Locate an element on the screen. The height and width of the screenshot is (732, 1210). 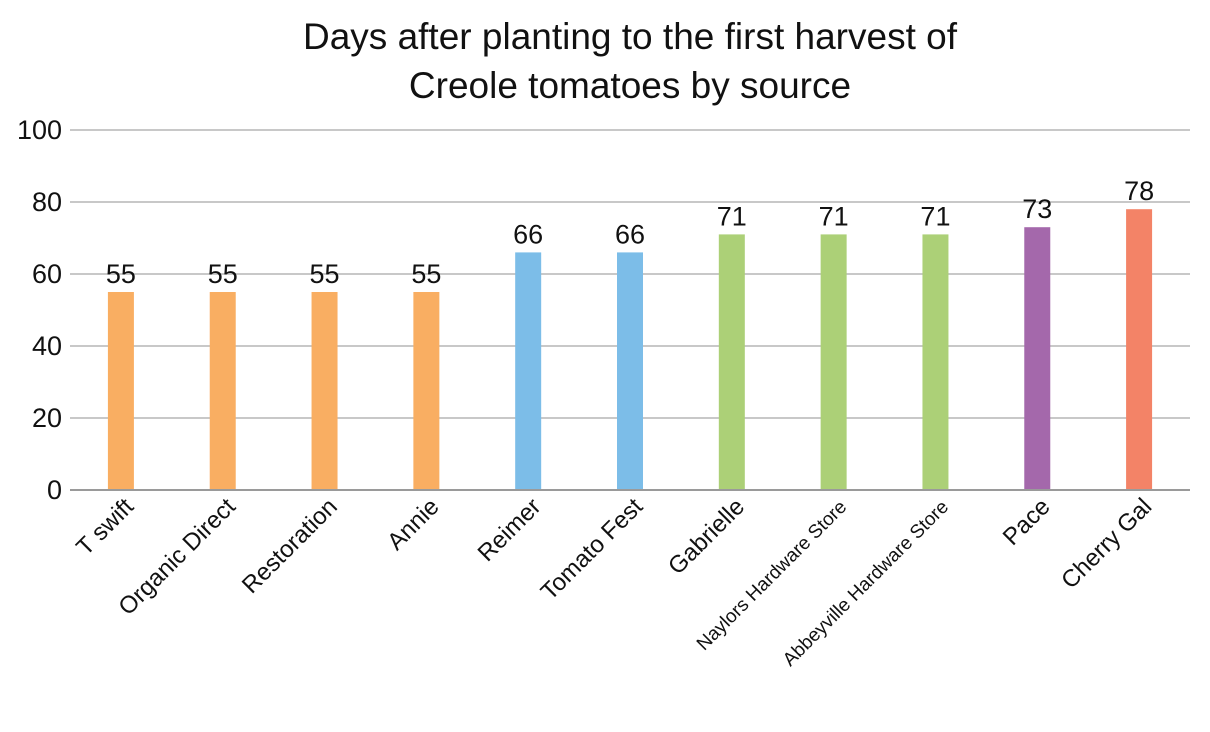
y-tick-label: 20 is located at coordinates (47, 418).